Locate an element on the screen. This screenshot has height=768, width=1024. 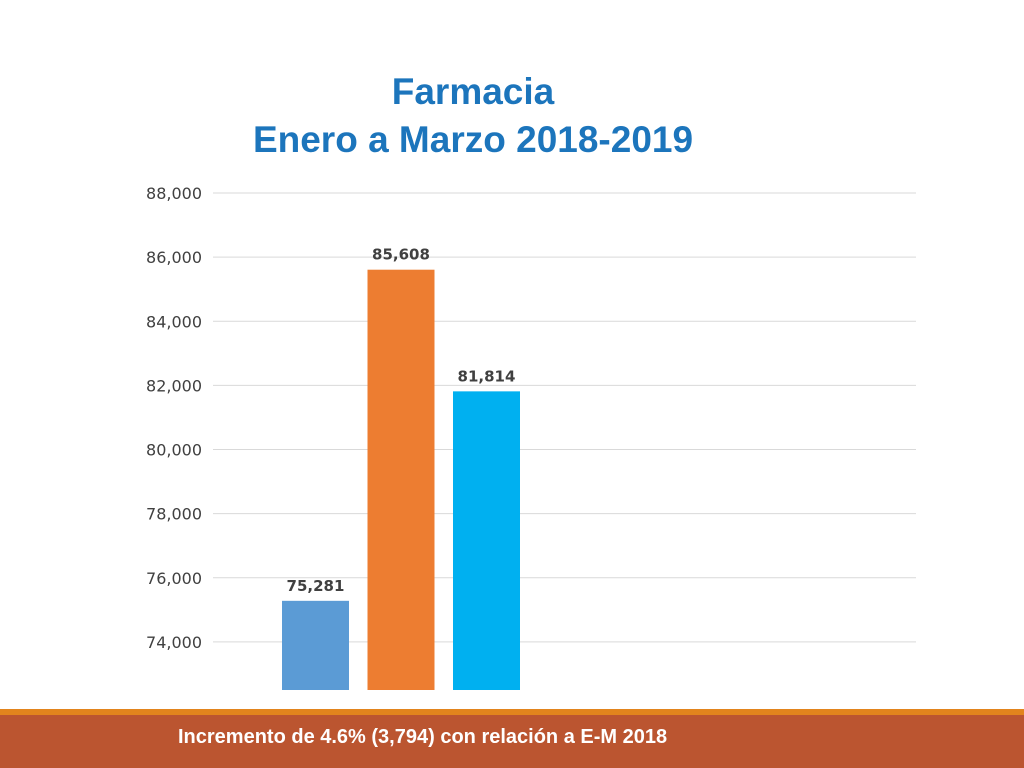
data-label-2: 85,608 is located at coordinates (401, 255).